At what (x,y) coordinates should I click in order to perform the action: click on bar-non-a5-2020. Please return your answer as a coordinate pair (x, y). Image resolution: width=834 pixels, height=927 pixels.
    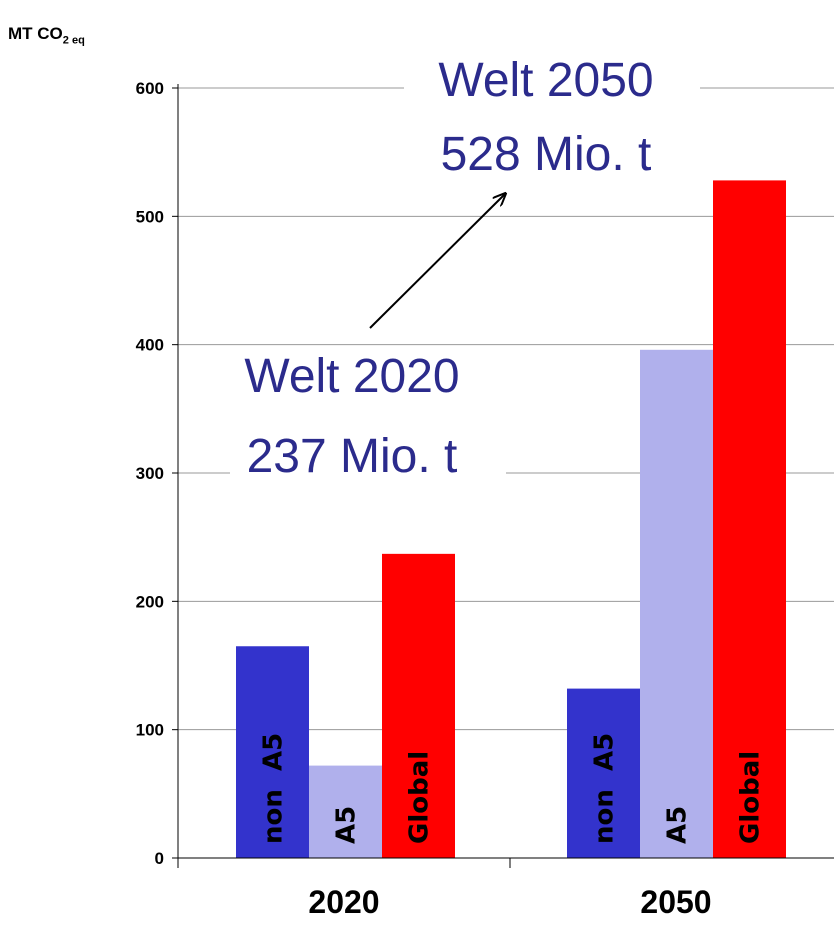
    Looking at the image, I should click on (272, 752).